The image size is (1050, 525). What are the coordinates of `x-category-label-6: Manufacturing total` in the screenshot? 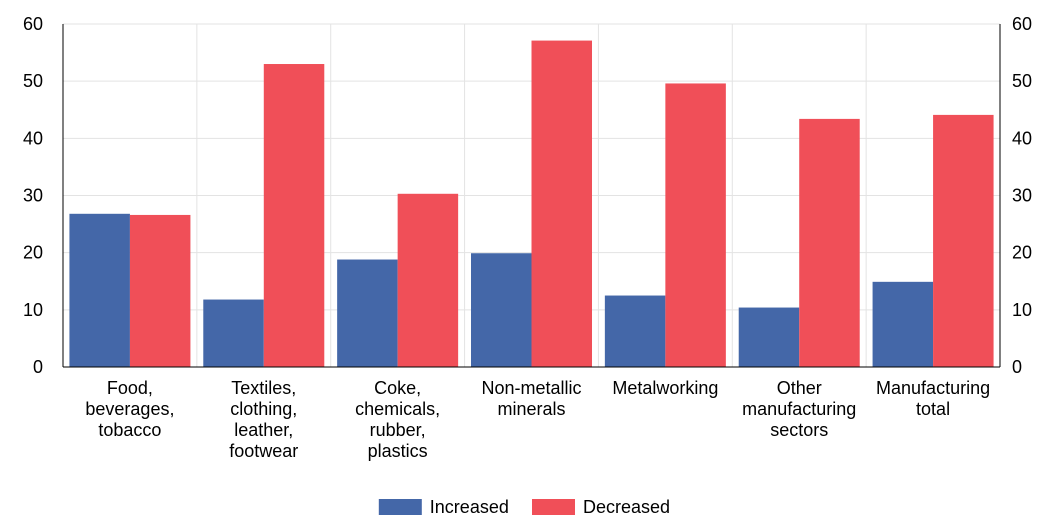 It's located at (933, 398).